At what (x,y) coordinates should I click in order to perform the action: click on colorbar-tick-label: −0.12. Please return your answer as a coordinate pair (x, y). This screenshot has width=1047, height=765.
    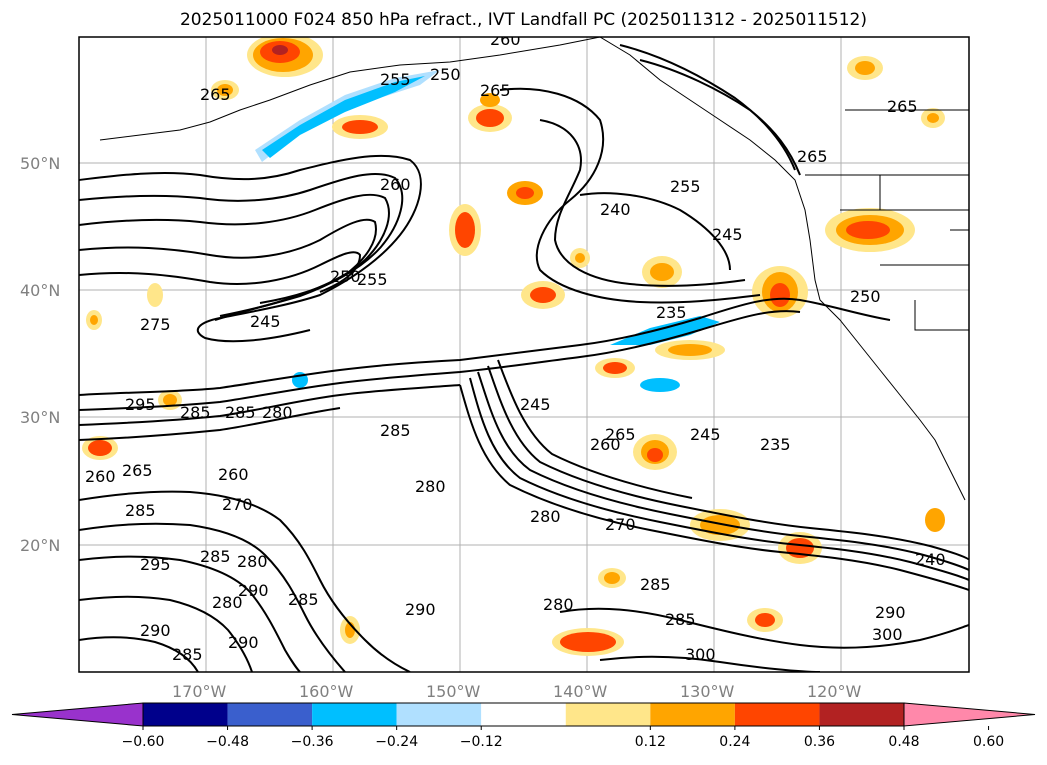
    Looking at the image, I should click on (481, 742).